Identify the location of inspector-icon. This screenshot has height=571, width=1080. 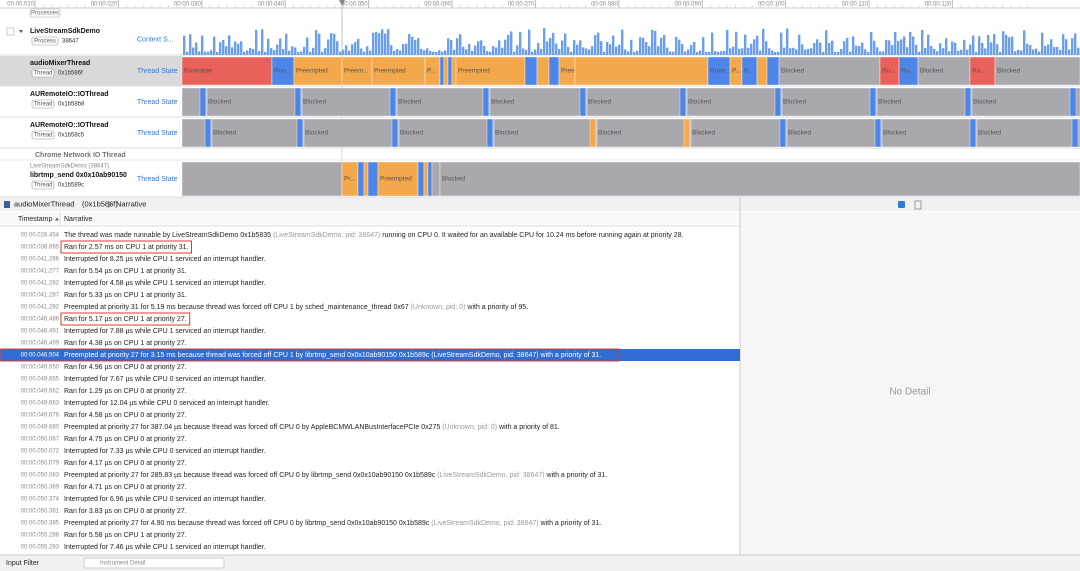
(901, 204).